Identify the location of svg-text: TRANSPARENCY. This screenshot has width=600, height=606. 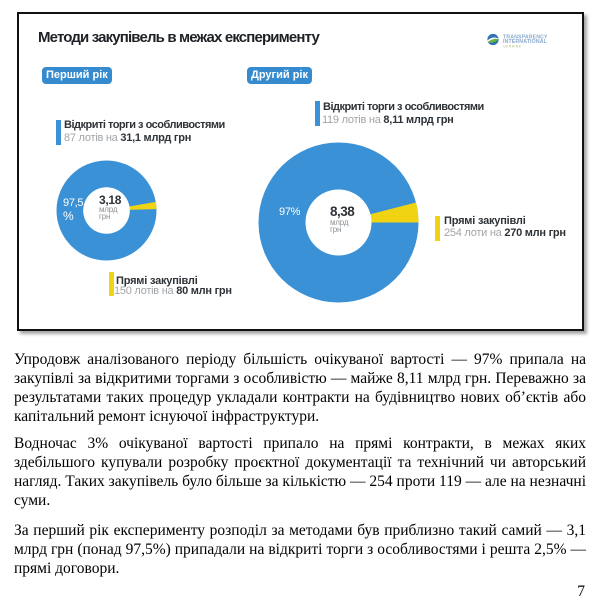
(525, 37).